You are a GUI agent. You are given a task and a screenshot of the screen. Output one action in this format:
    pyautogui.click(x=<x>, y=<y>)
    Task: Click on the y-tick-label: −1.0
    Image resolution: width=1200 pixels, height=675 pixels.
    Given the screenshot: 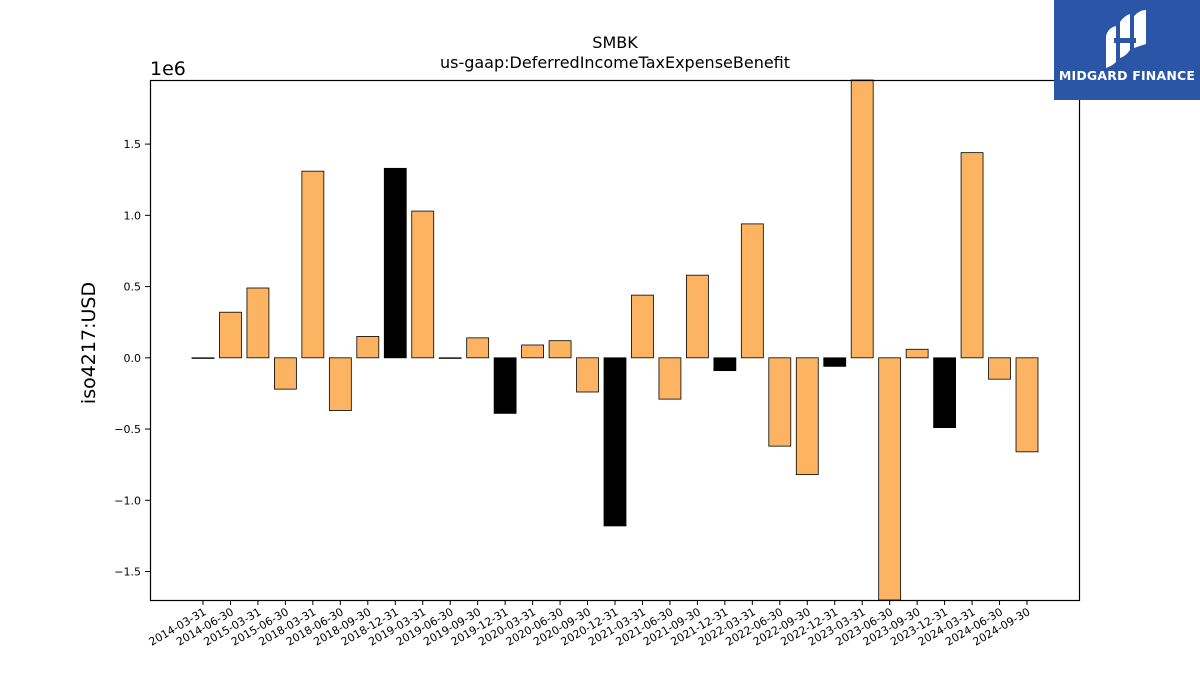 What is the action you would take?
    pyautogui.click(x=127, y=500)
    